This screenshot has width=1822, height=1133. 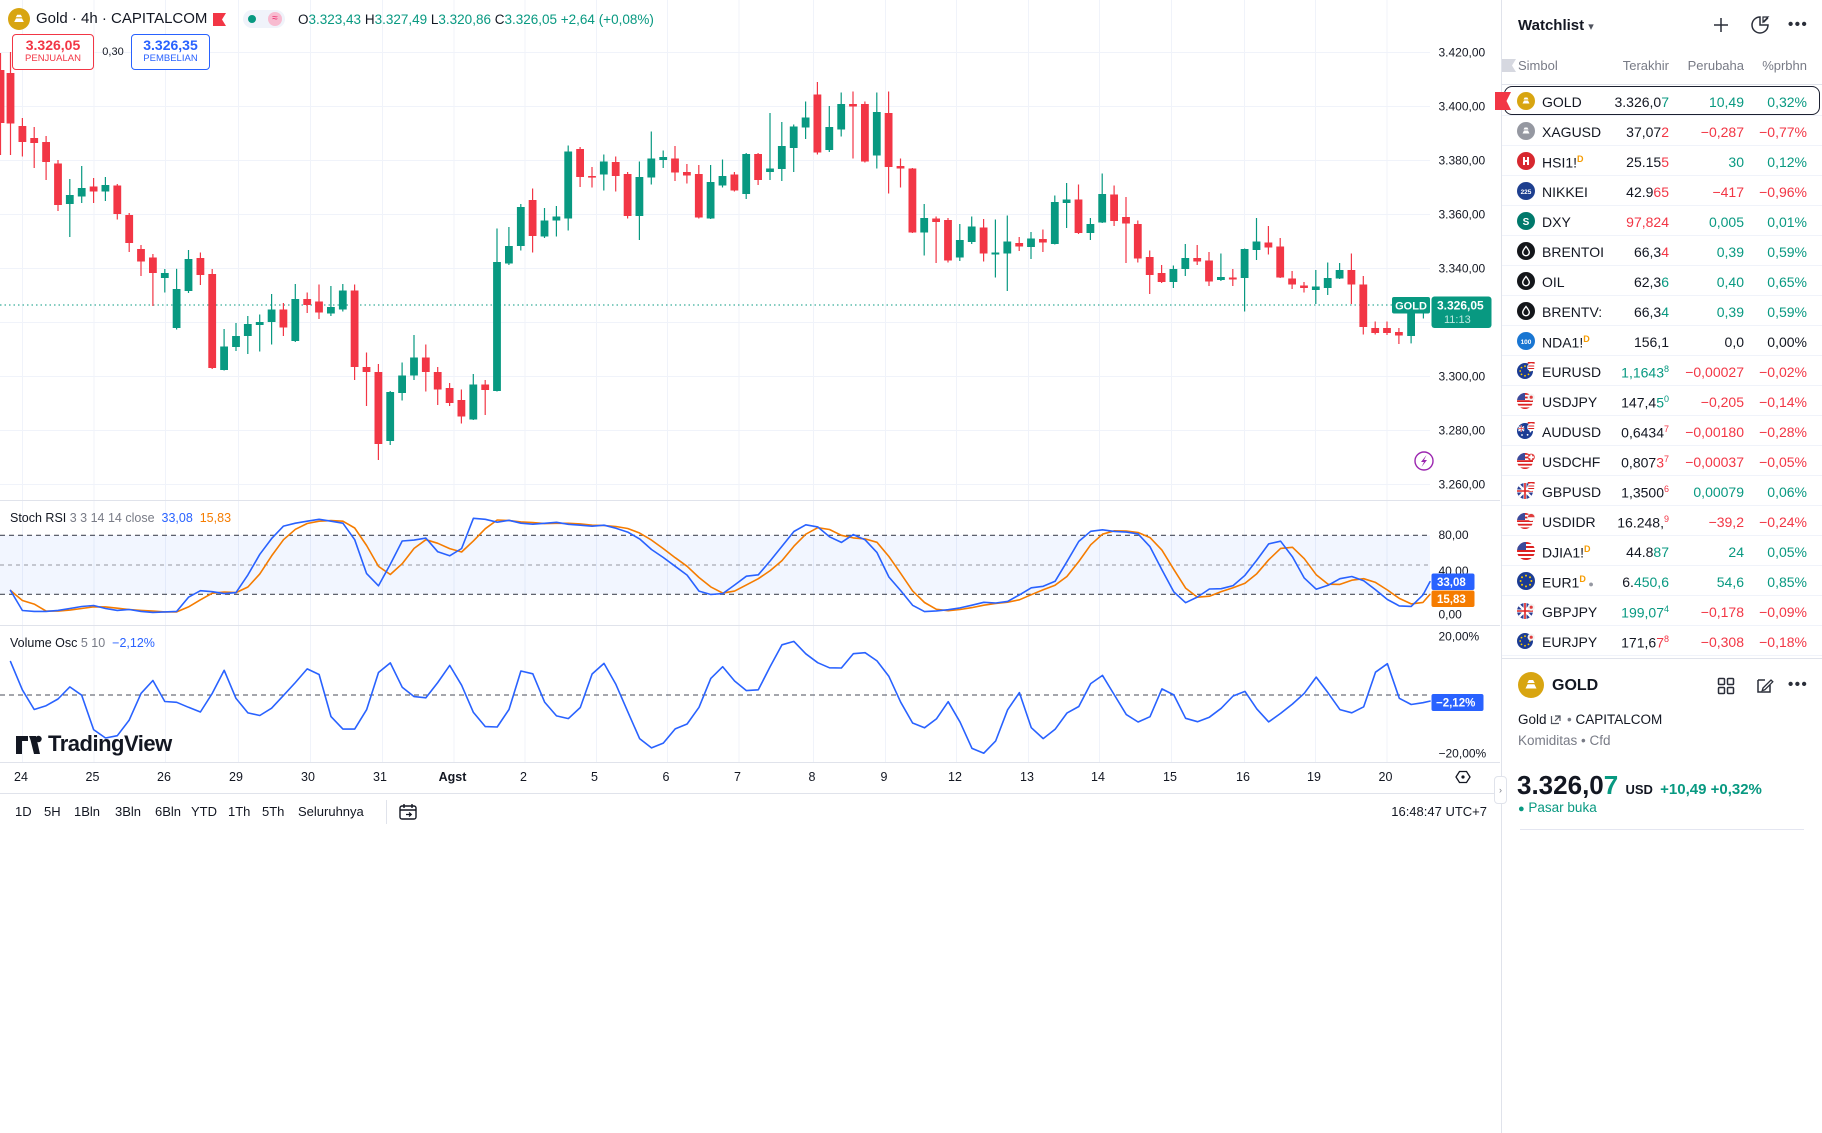 I want to click on svg-text: 15,83, so click(x=1451, y=600).